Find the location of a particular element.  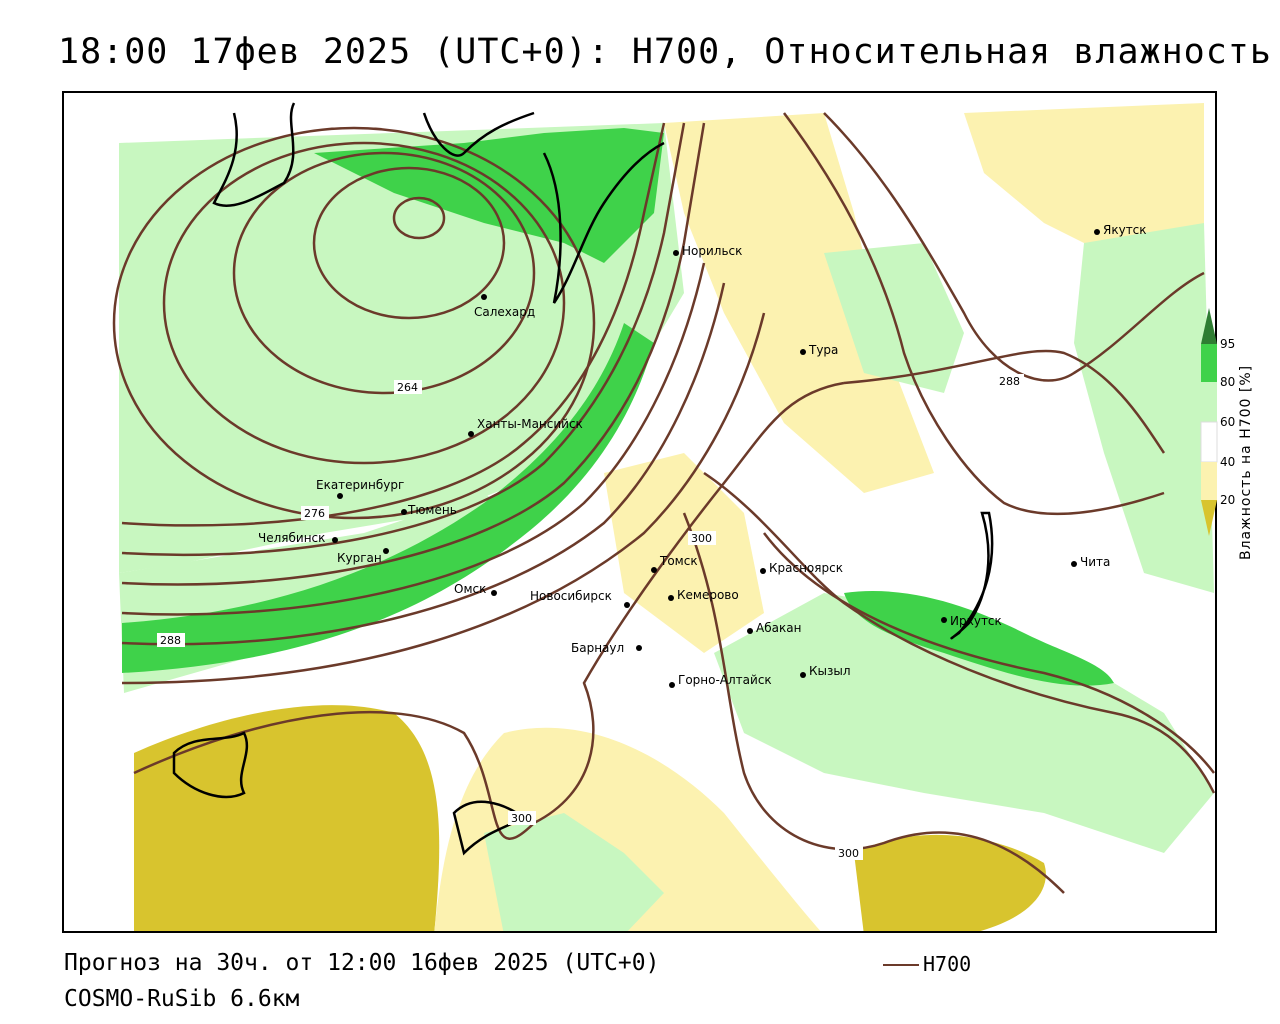

svg-text: Екатеринбург is located at coordinates (360, 485).